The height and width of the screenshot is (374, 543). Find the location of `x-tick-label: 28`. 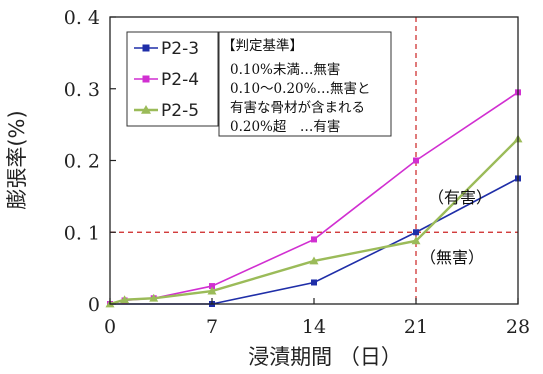

x-tick-label: 28 is located at coordinates (518, 327).